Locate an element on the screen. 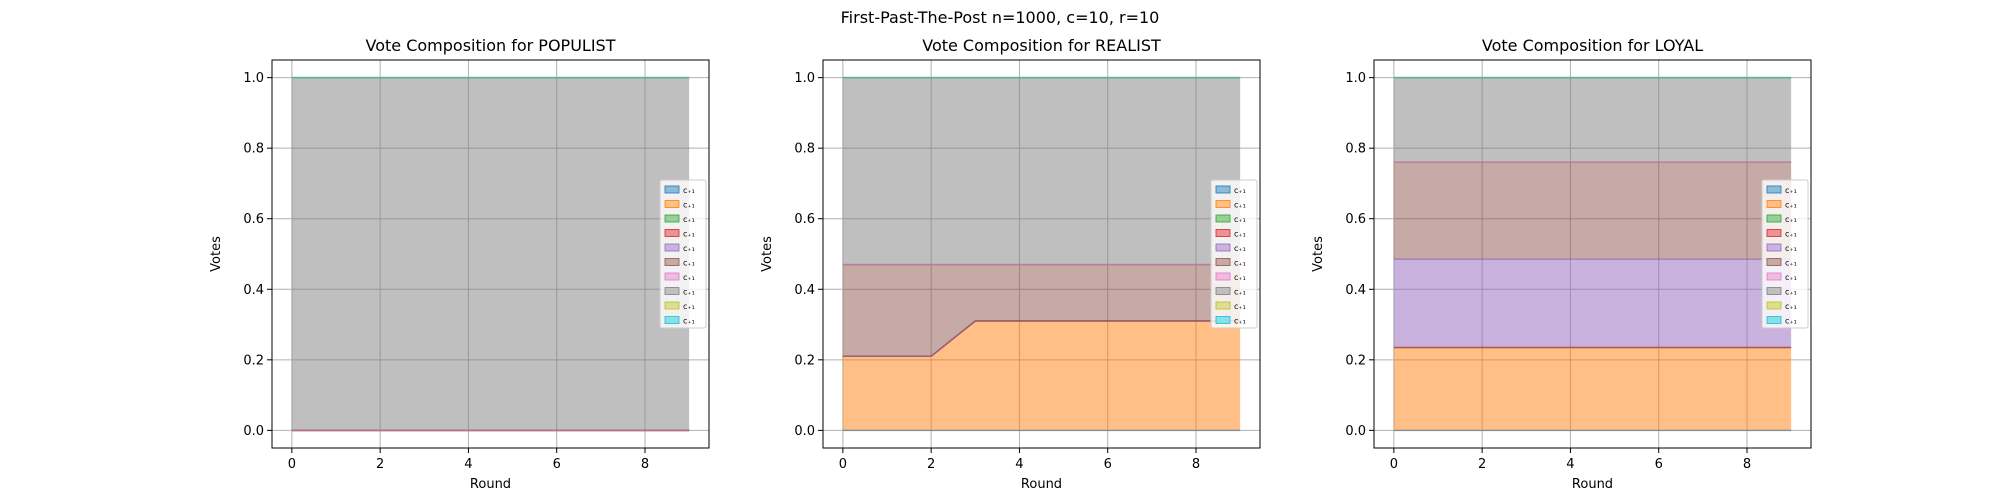 The width and height of the screenshot is (2000, 500). chart-title: Vote Composition for POPULIST is located at coordinates (491, 45).